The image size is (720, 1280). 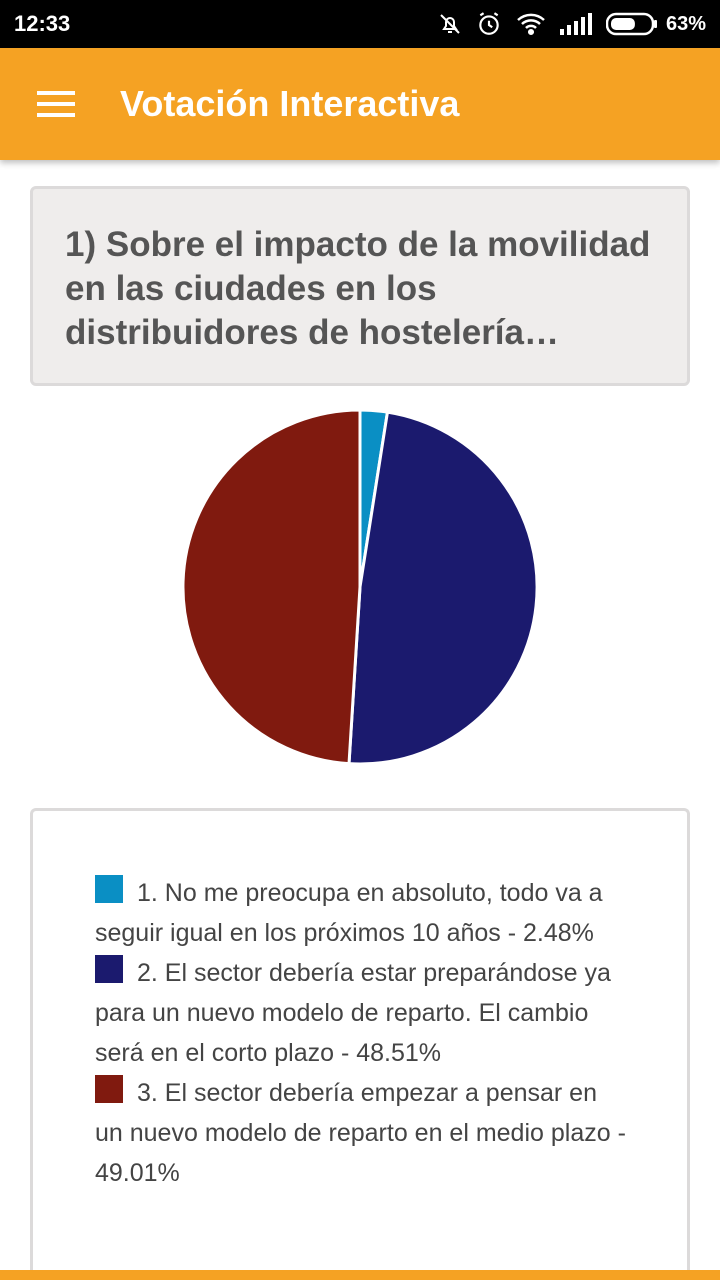 I want to click on pie-chart, so click(x=360, y=587).